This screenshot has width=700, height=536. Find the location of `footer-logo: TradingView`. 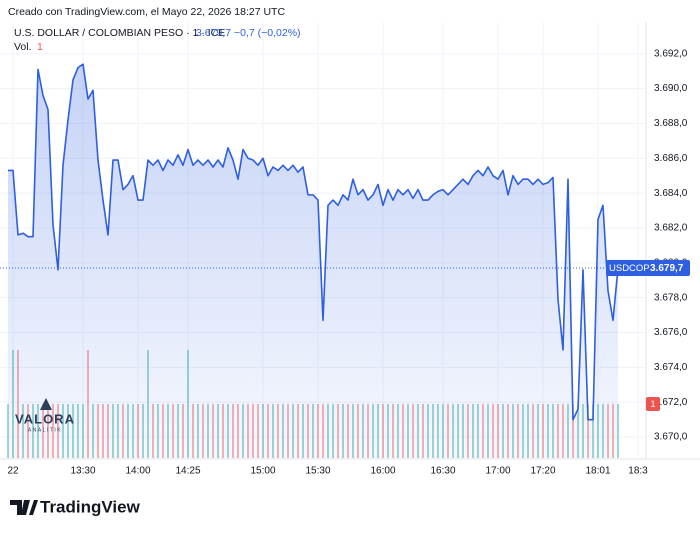

footer-logo: TradingView is located at coordinates (75, 506).